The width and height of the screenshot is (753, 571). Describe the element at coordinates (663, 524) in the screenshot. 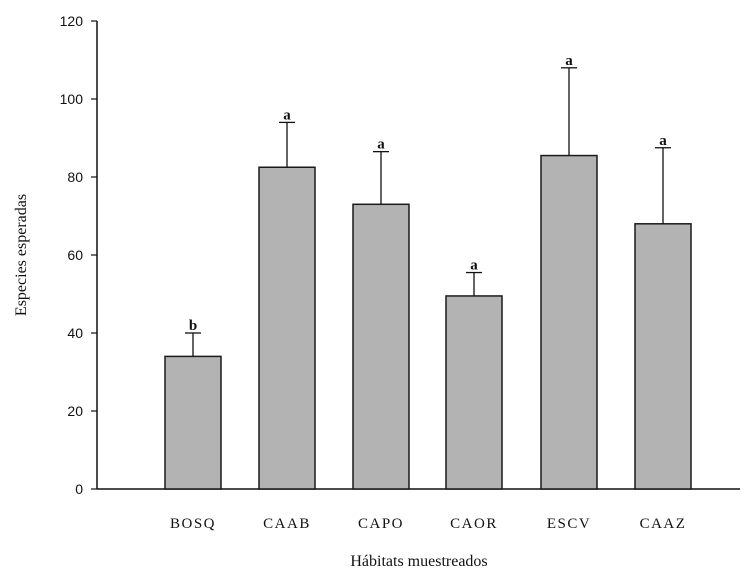

I see `x-tick-label: CAAZ` at that location.